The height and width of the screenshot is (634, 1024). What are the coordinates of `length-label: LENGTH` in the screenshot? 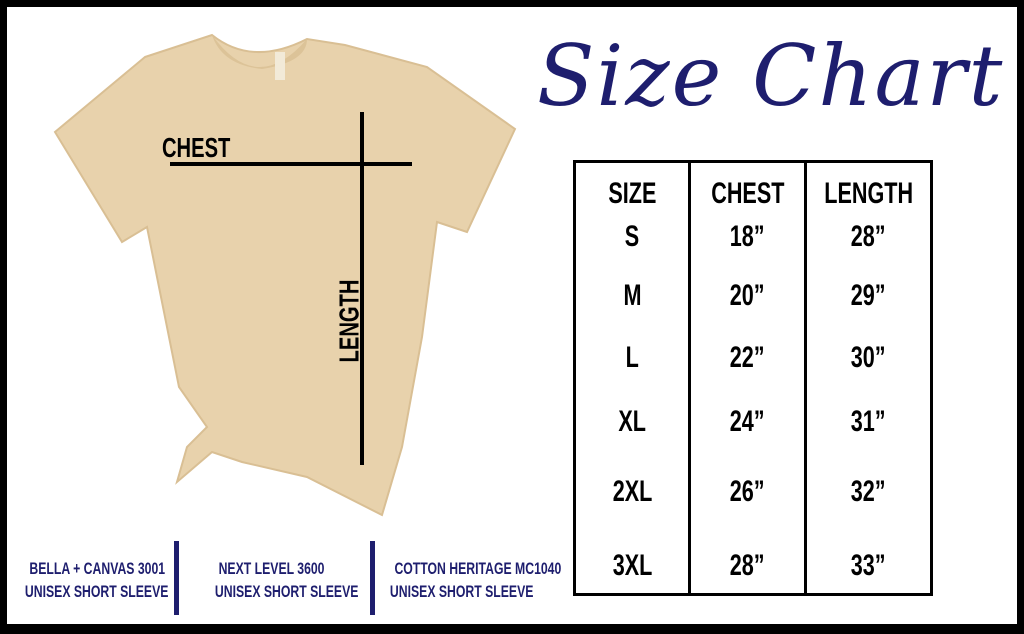 It's located at (349, 321).